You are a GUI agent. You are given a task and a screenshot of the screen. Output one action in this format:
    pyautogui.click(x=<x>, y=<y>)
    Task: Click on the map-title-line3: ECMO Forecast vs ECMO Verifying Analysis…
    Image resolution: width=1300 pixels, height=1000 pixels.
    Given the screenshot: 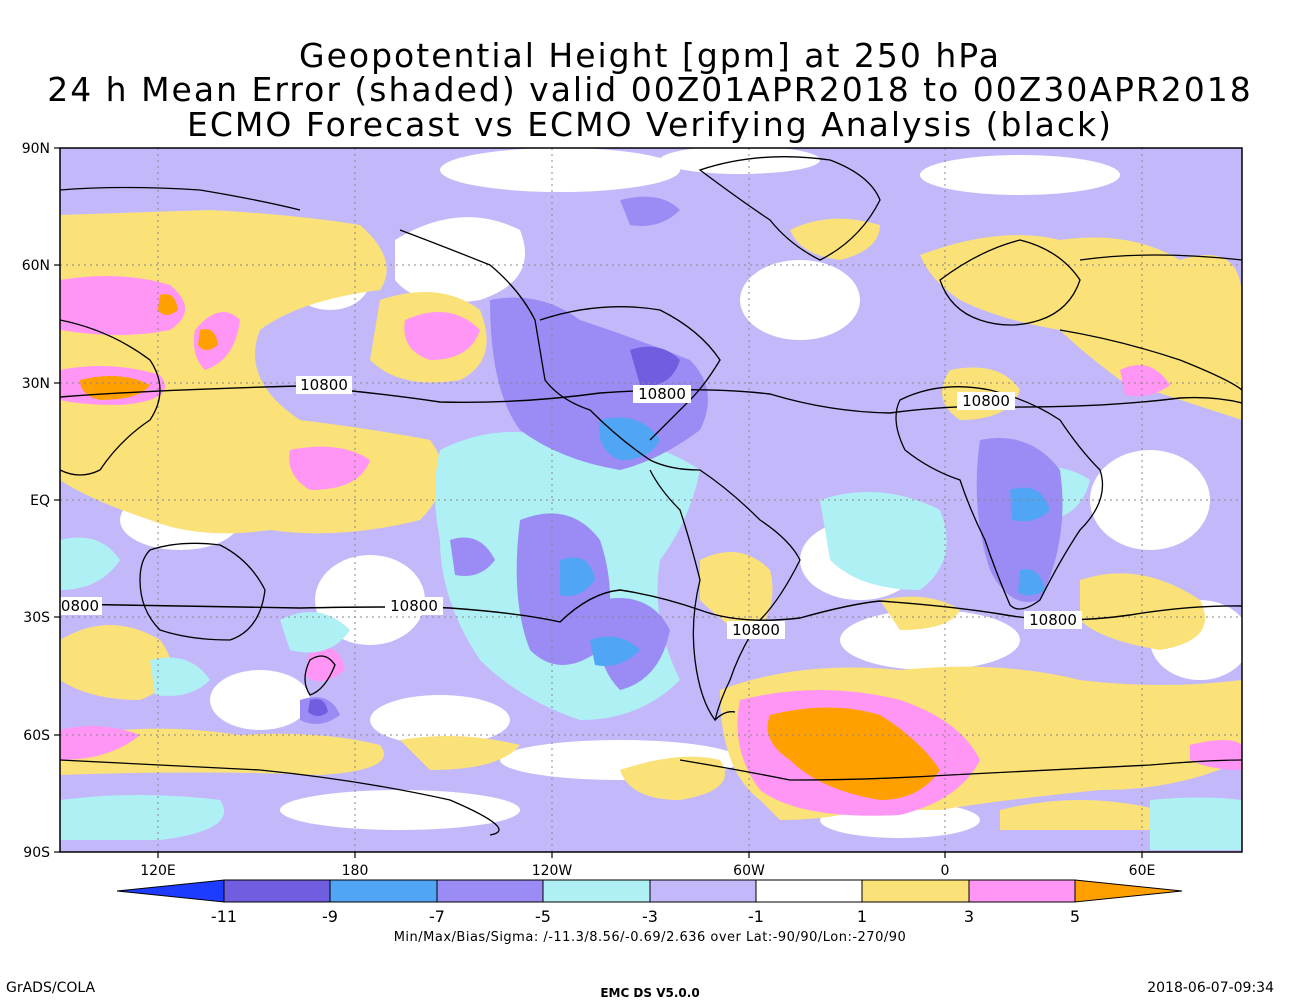 What is the action you would take?
    pyautogui.click(x=650, y=124)
    